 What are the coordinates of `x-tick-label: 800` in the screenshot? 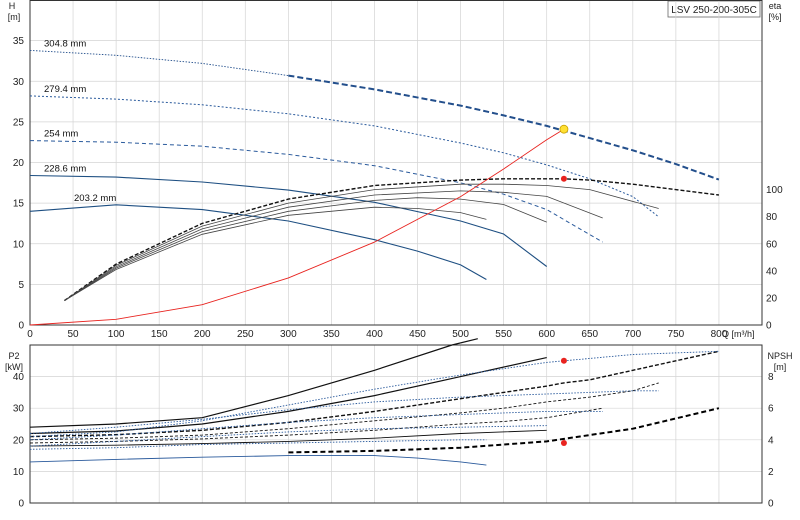 It's located at (719, 334).